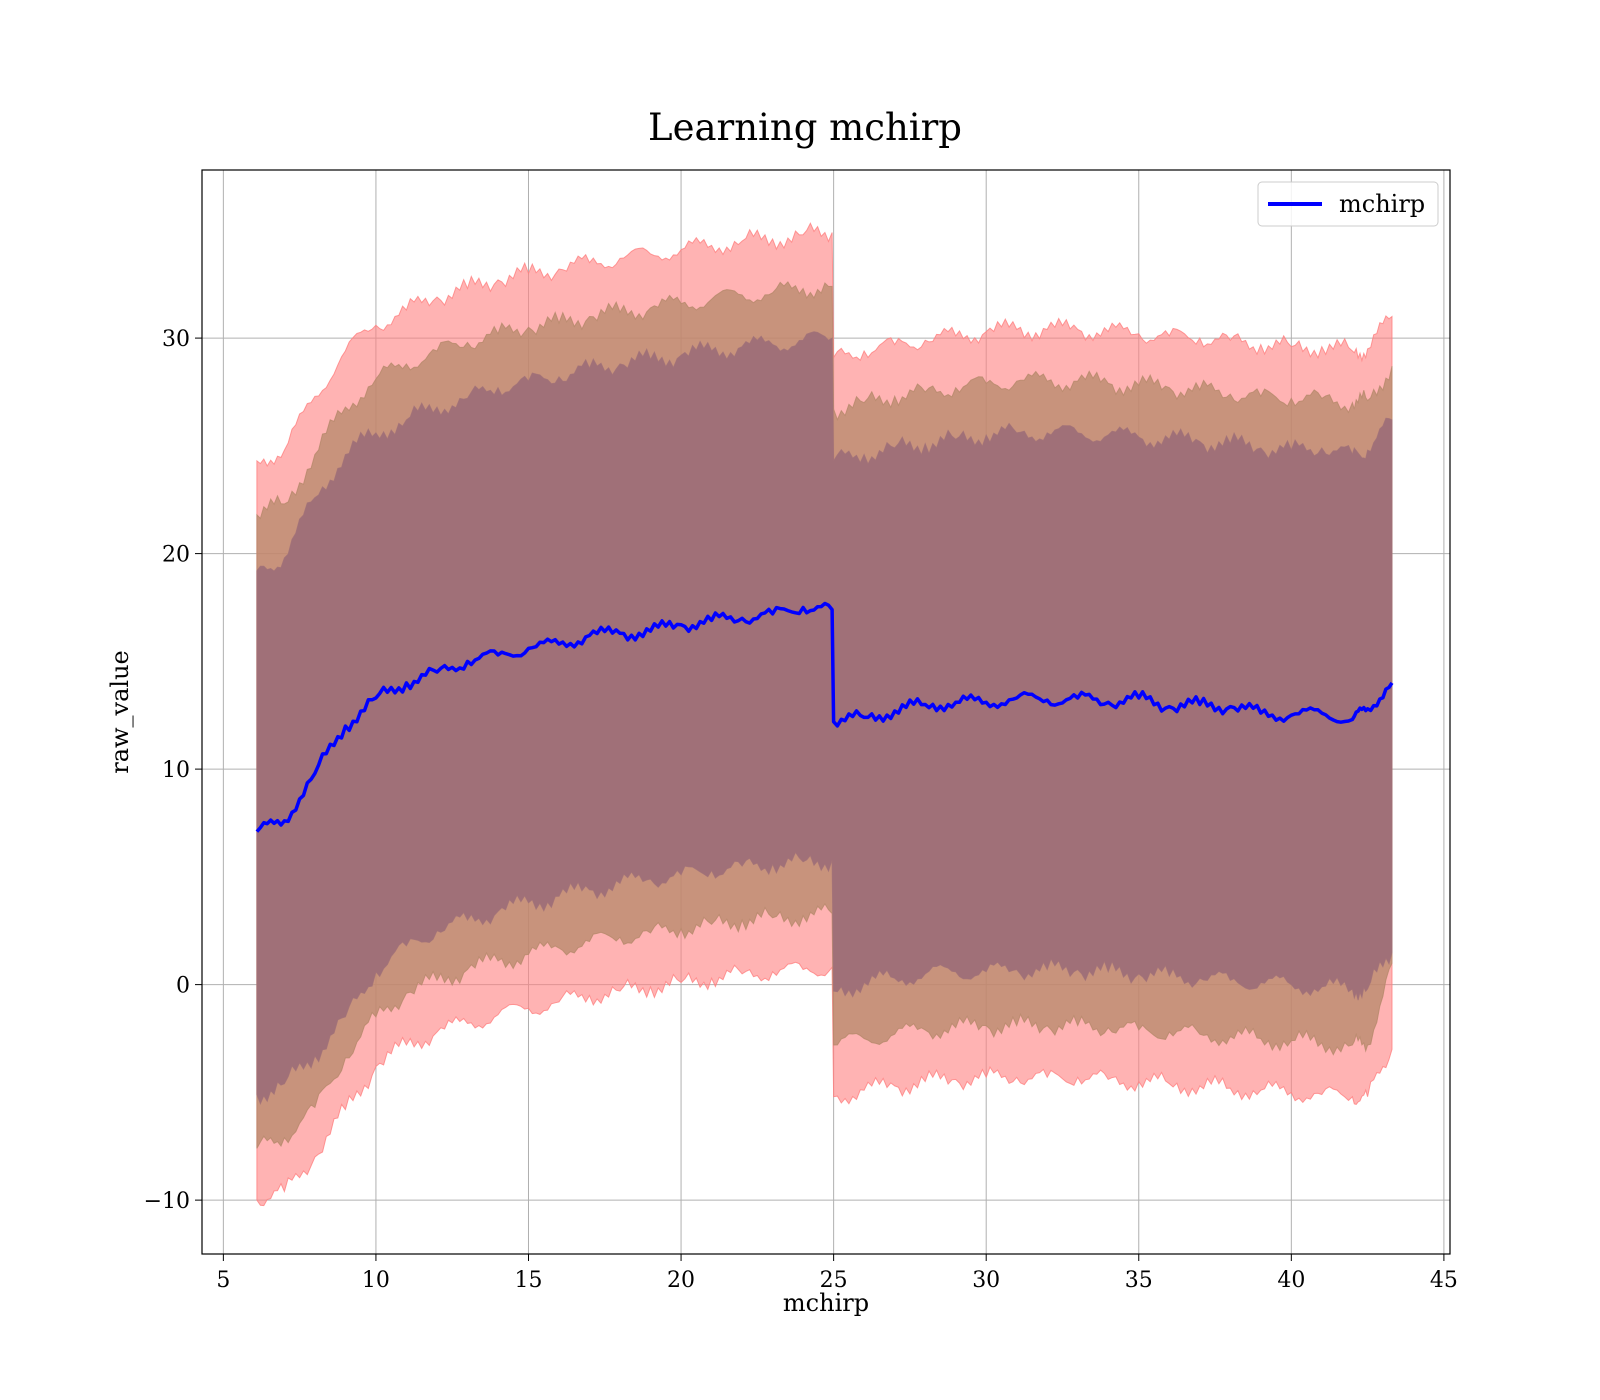 This screenshot has height=1400, width=1600. Describe the element at coordinates (176, 555) in the screenshot. I see `y-tick-label: 20` at that location.